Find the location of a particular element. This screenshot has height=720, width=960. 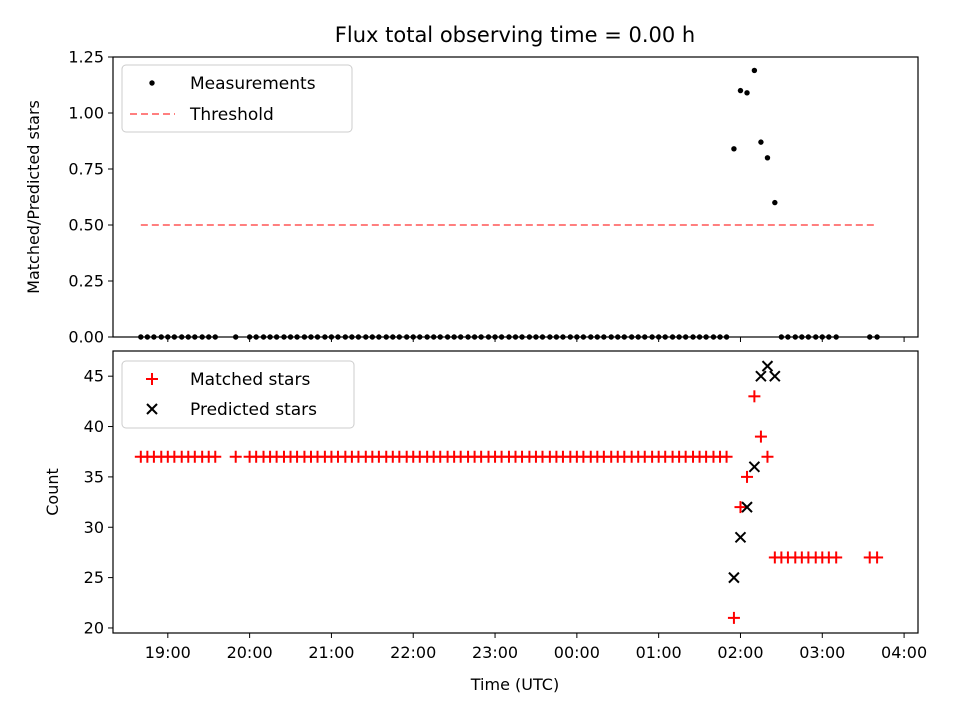

legend-measurements-label: Measurements is located at coordinates (253, 84).